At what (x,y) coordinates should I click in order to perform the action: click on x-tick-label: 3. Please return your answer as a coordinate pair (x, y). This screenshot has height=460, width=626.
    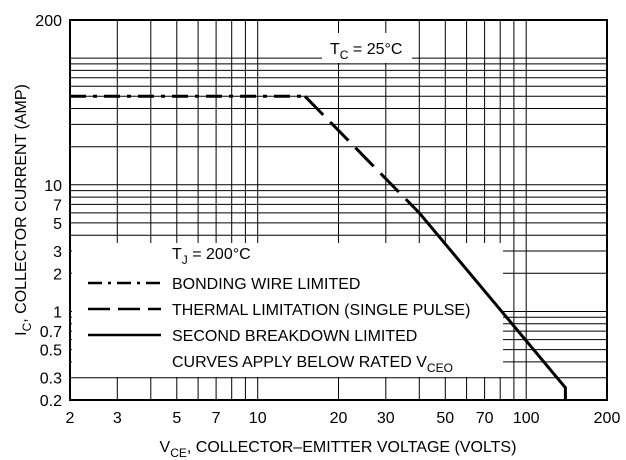
    Looking at the image, I should click on (117, 418).